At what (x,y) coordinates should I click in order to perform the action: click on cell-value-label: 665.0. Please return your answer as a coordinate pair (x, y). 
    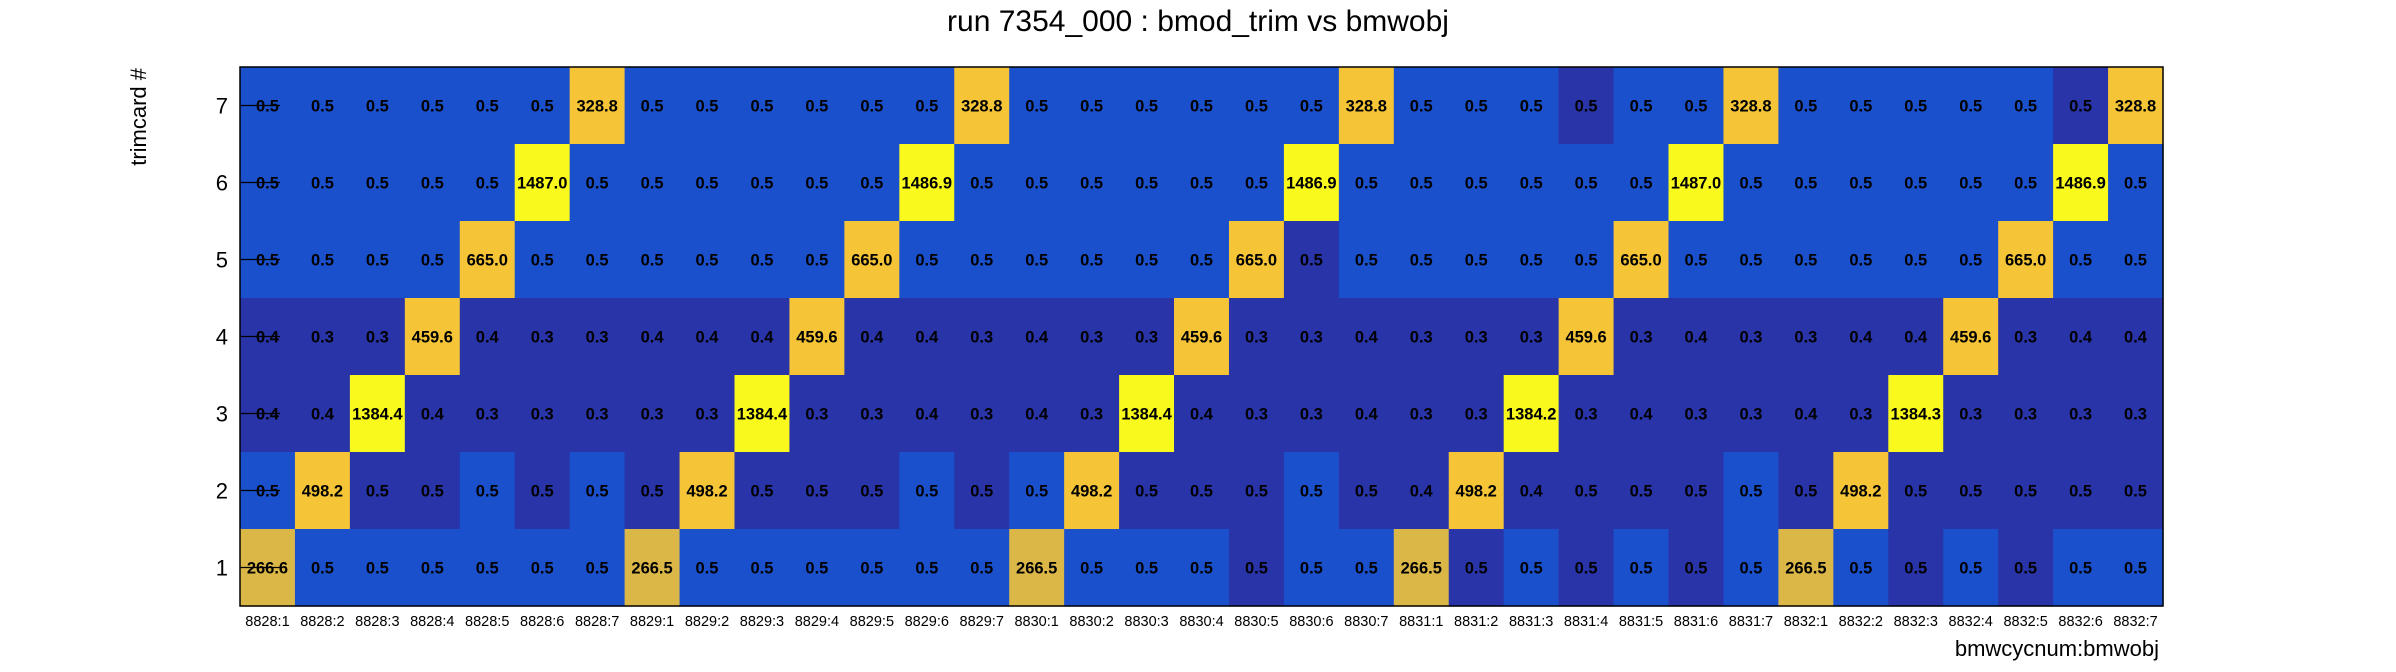
    Looking at the image, I should click on (487, 261).